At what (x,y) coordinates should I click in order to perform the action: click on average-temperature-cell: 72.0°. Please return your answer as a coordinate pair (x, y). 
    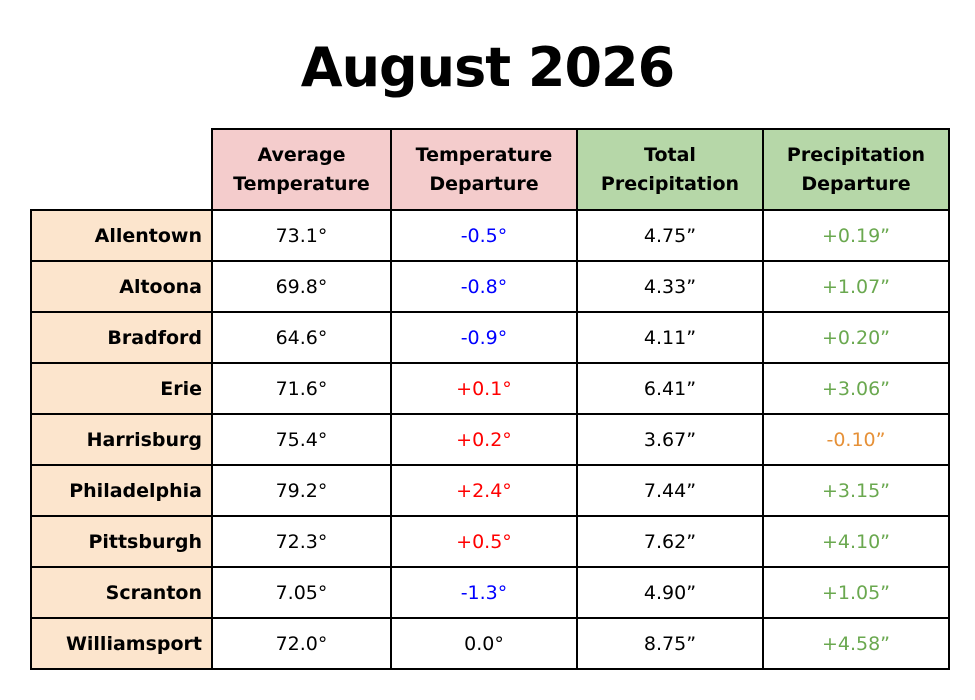
    Looking at the image, I should click on (301, 643).